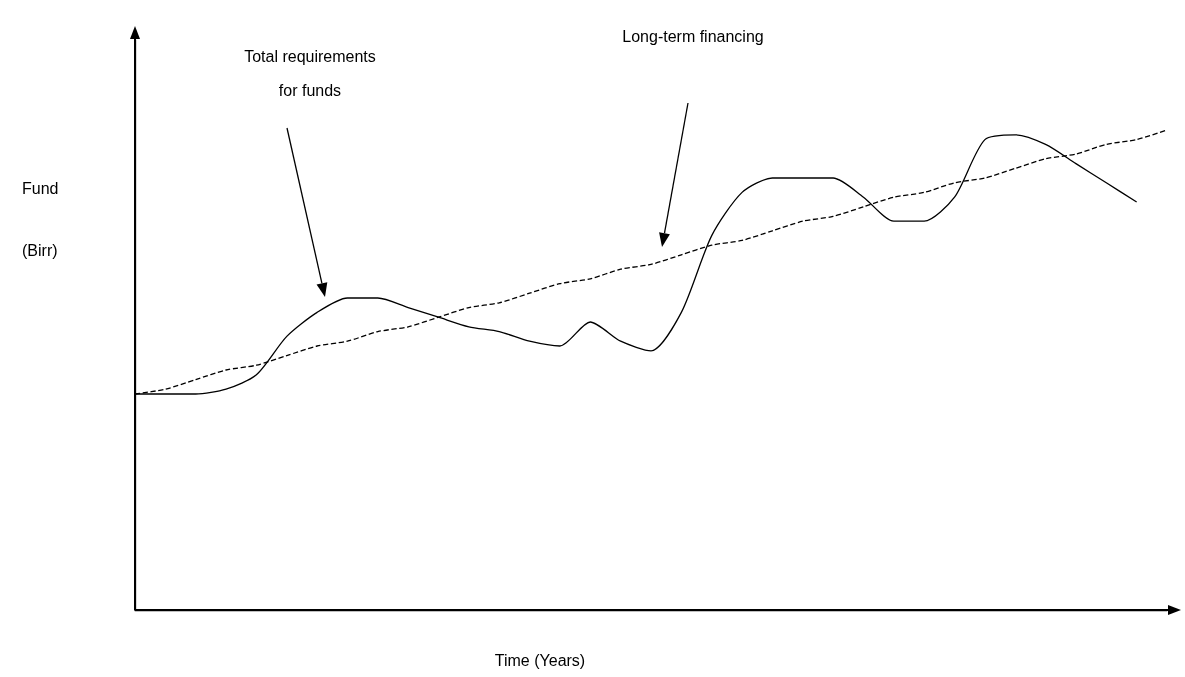 Image resolution: width=1185 pixels, height=677 pixels. Describe the element at coordinates (40, 220) in the screenshot. I see `text: Fund (Birr)` at that location.